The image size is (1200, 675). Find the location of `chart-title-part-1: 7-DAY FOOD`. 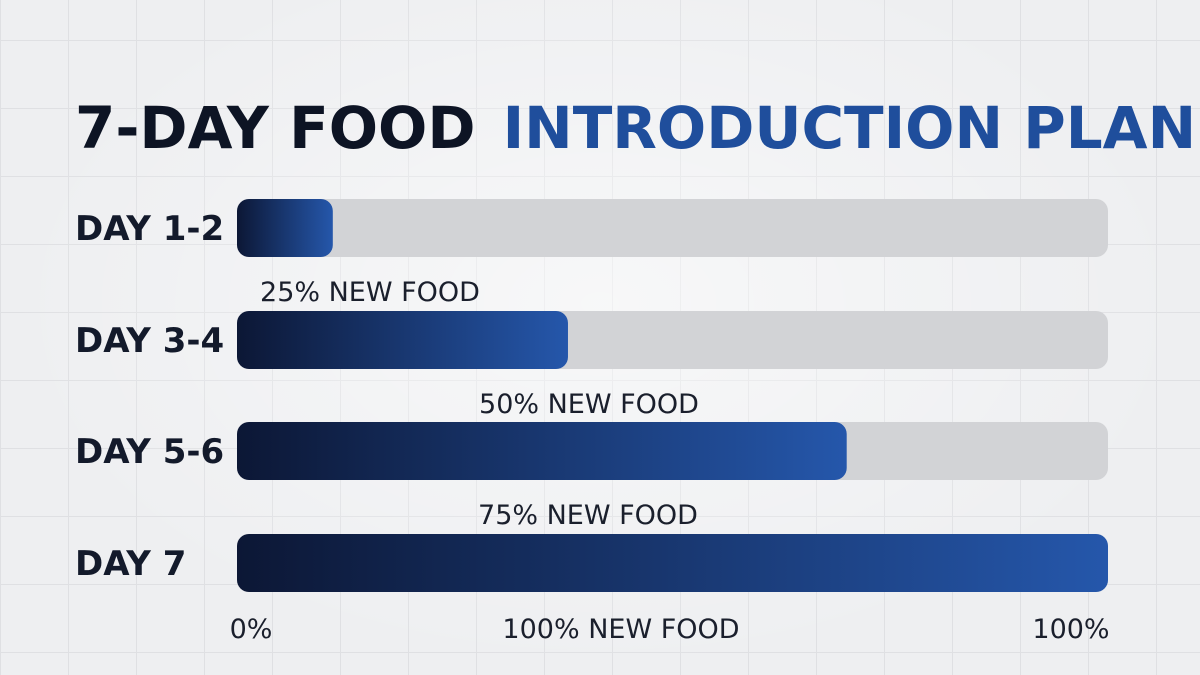

chart-title-part-1: 7-DAY FOOD is located at coordinates (275, 128).